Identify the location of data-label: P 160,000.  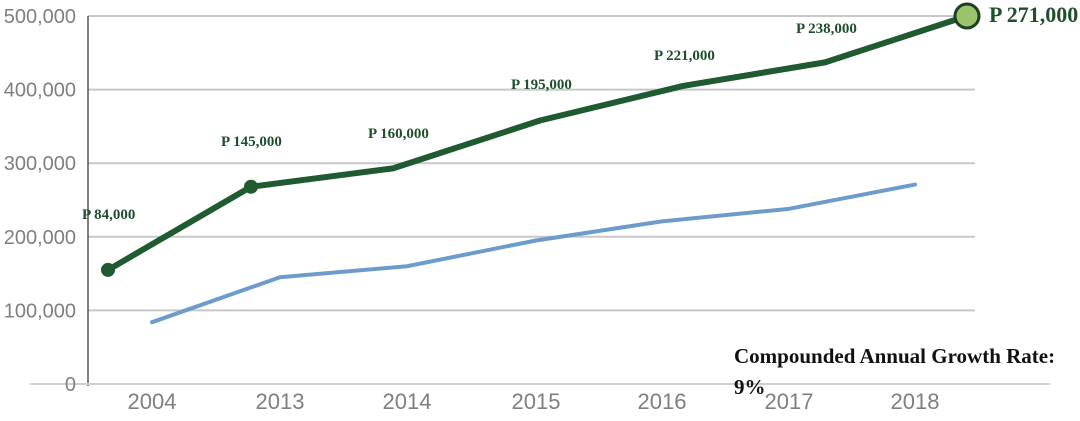
(398, 134).